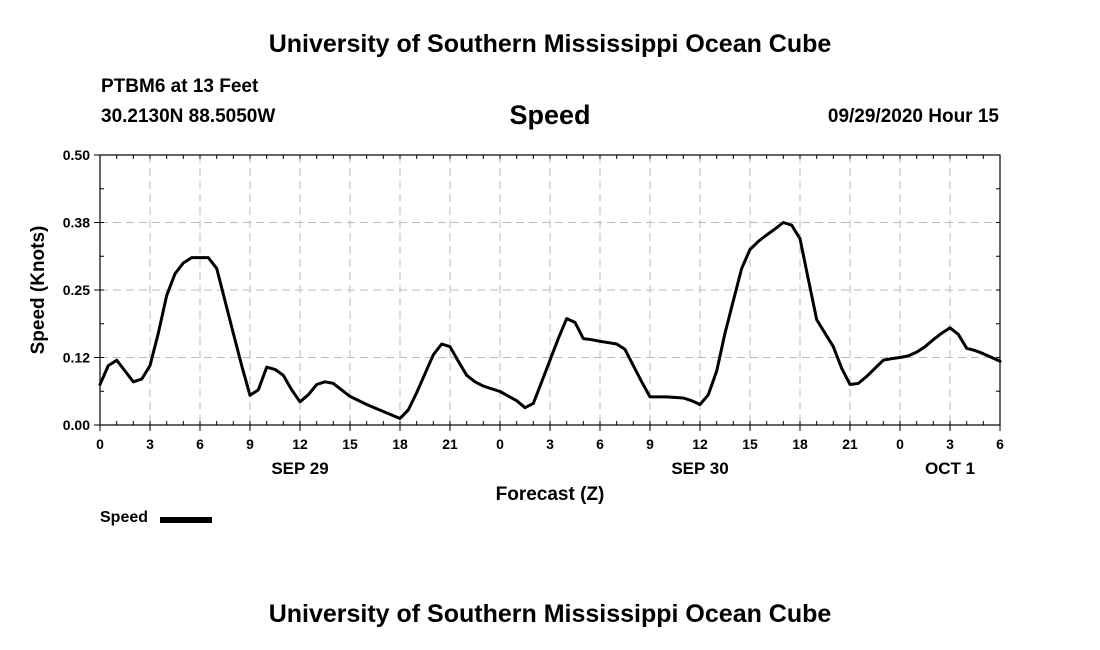 The width and height of the screenshot is (1100, 650). Describe the element at coordinates (913, 116) in the screenshot. I see `timestamp-label: 09/29/2020 Hour 15` at that location.